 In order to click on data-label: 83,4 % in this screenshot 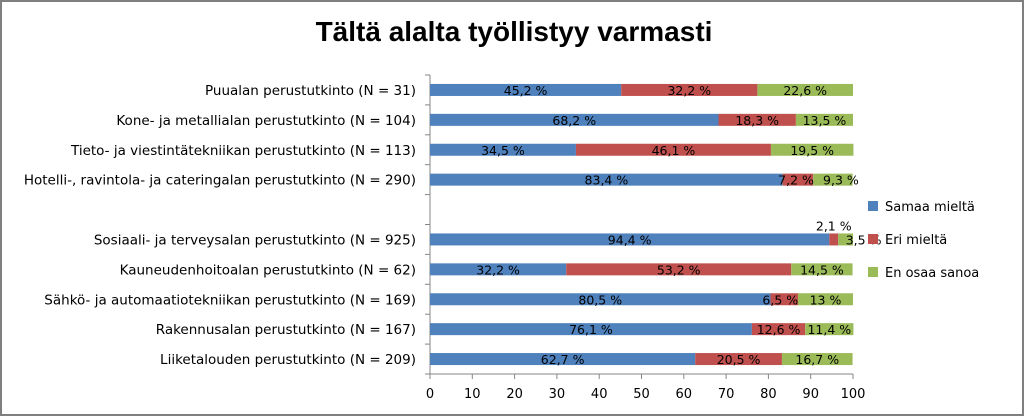, I will do `click(607, 180)`.